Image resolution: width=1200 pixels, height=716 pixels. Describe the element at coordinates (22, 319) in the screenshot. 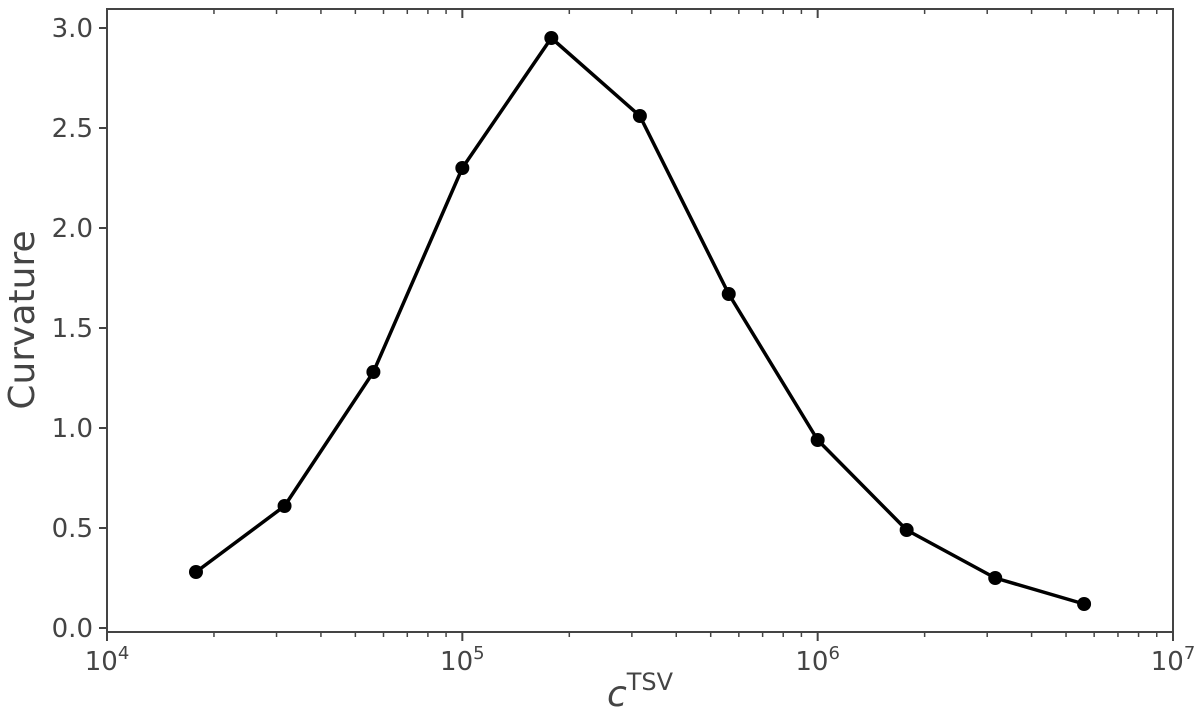

I see `y-axis-label: Curvature` at that location.